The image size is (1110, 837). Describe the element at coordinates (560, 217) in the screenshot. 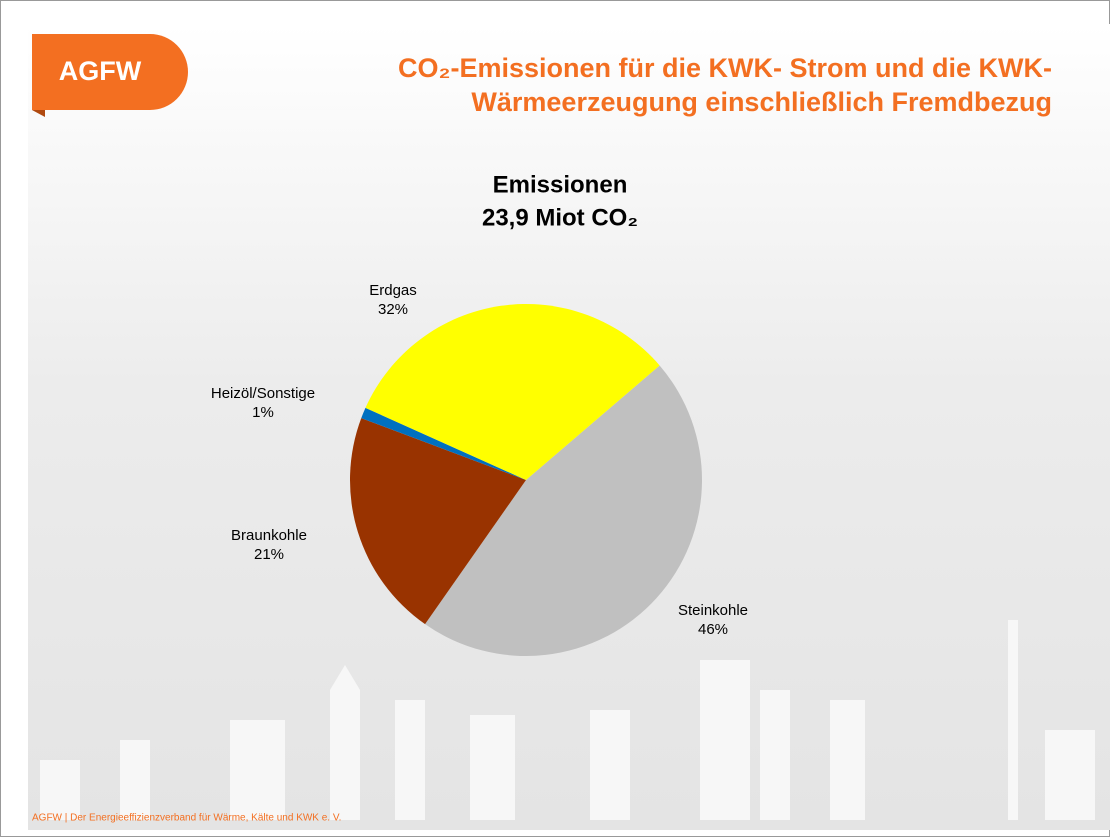

I see `chart-subtitle: 23,9 Miot CO₂` at that location.